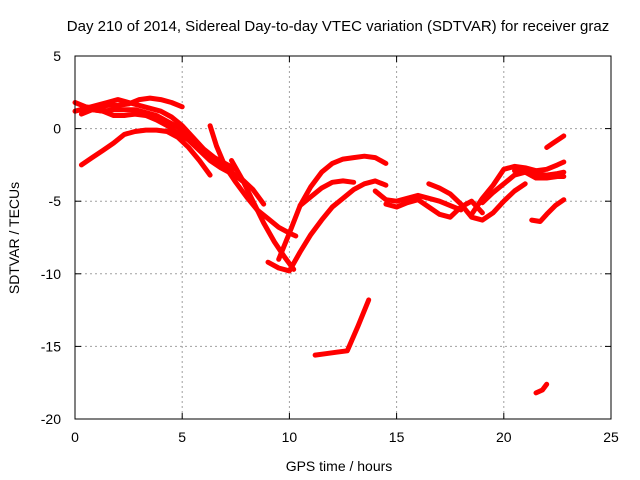 The image size is (640, 480). Describe the element at coordinates (504, 437) in the screenshot. I see `x-tick-label: 20` at that location.